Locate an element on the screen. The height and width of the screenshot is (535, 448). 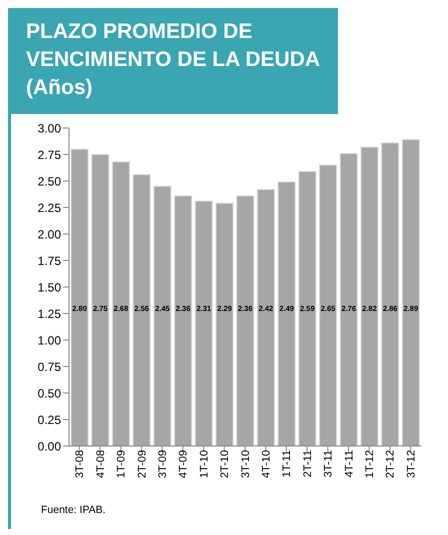
y-tick-label: 2.00 is located at coordinates (50, 234).